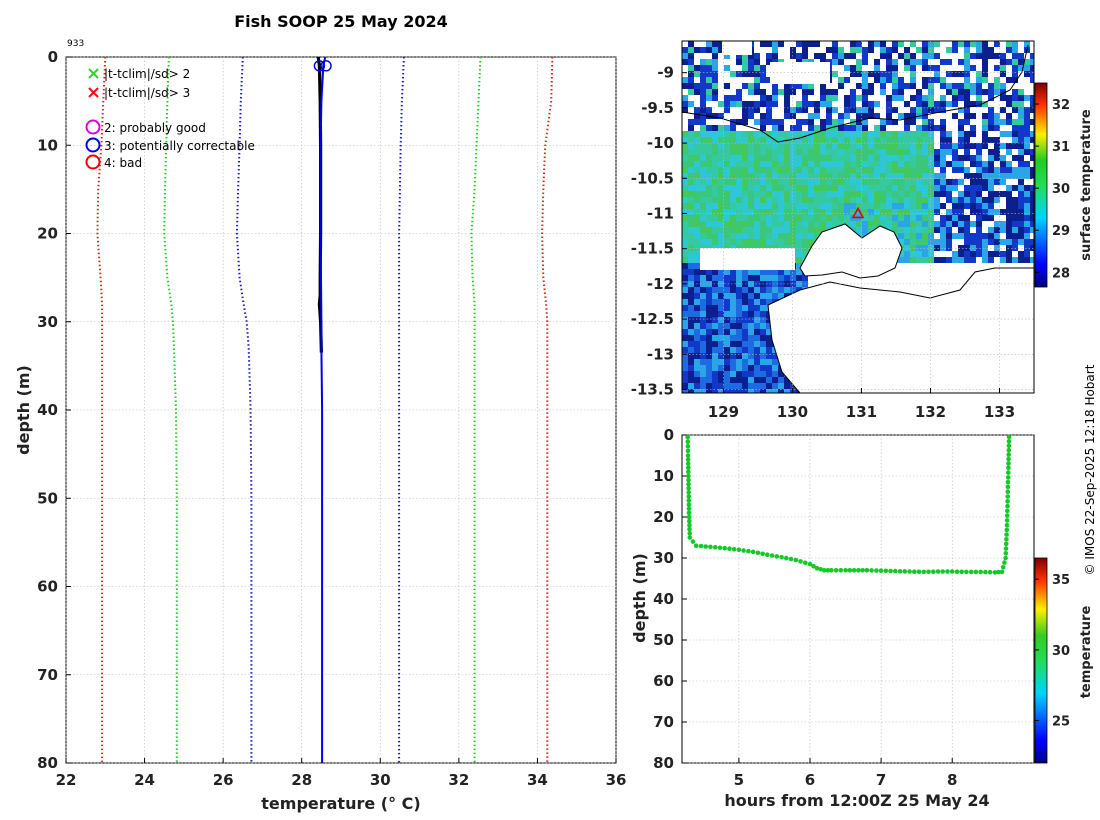 The width and height of the screenshot is (1100, 820). I want to click on map-x-ticks: 129 130 131 132 133, so click(861, 404).